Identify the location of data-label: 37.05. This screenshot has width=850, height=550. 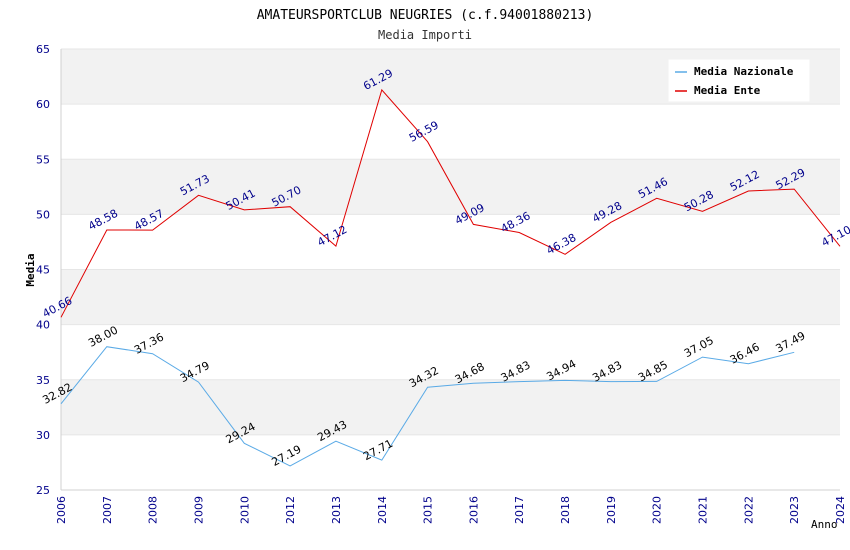
(699, 347).